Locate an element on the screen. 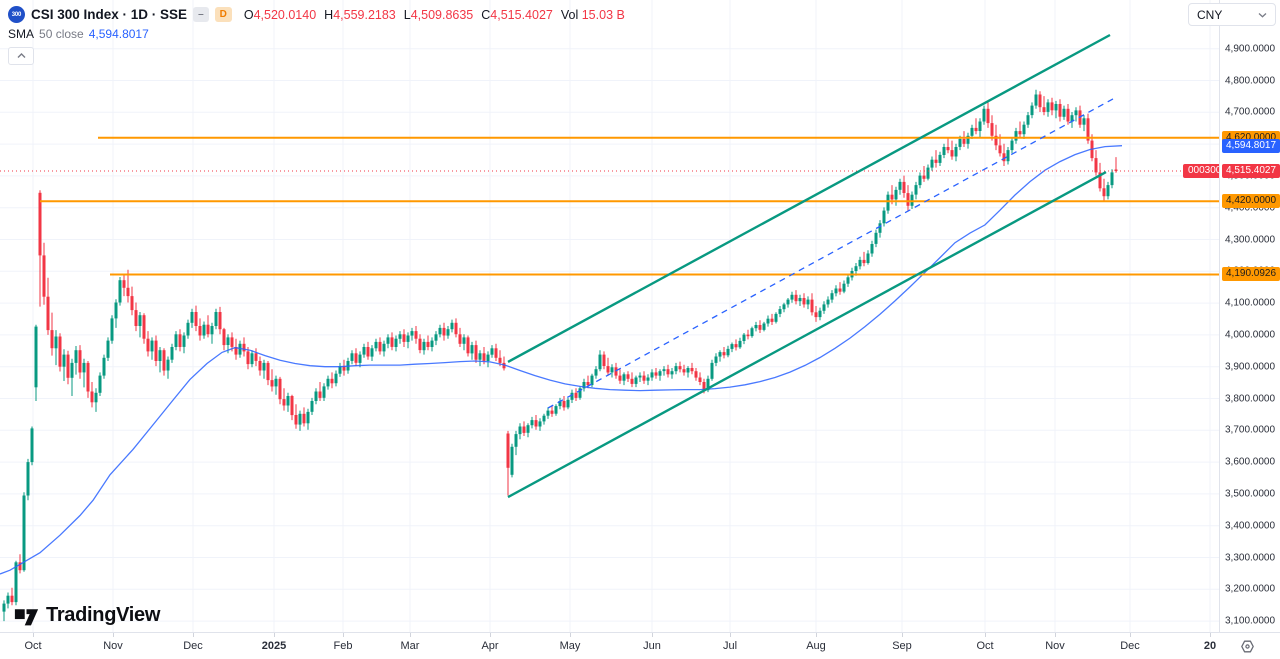 Image resolution: width=1280 pixels, height=659 pixels. sma-price-badge: 4,594.8017 is located at coordinates (1251, 145).